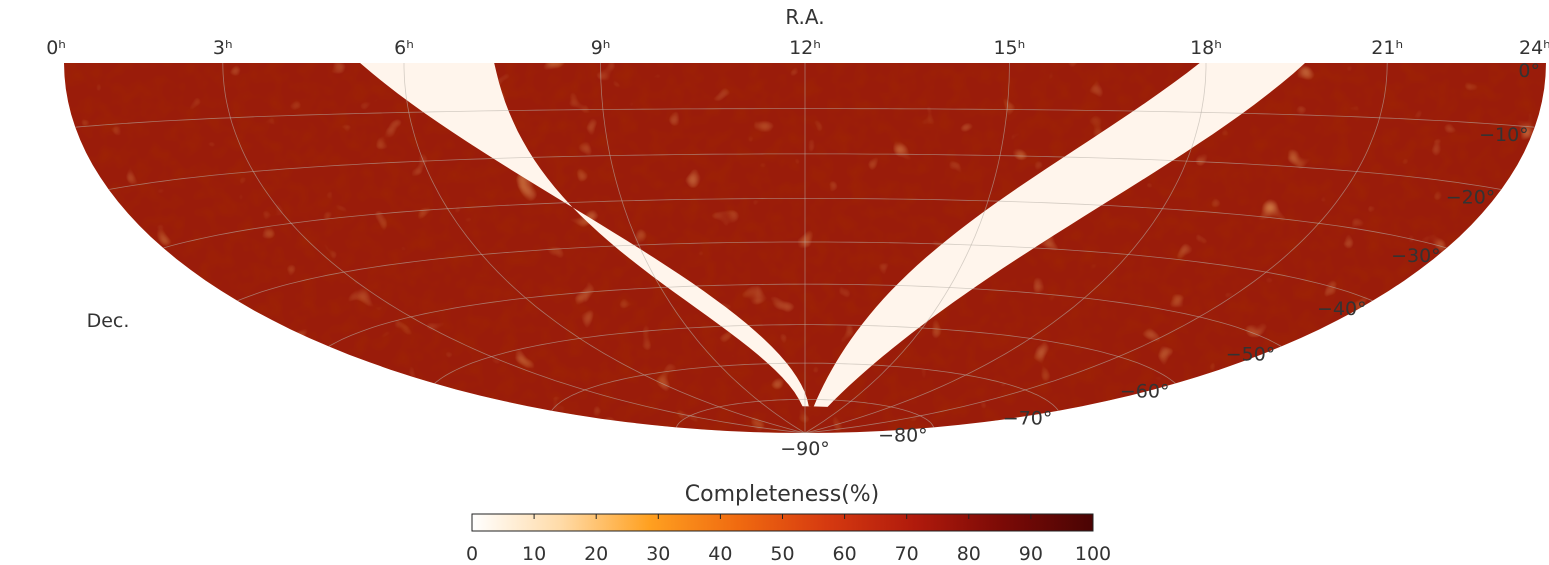 The width and height of the screenshot is (1549, 565). I want to click on dec-tick-label: −50°, so click(1251, 354).